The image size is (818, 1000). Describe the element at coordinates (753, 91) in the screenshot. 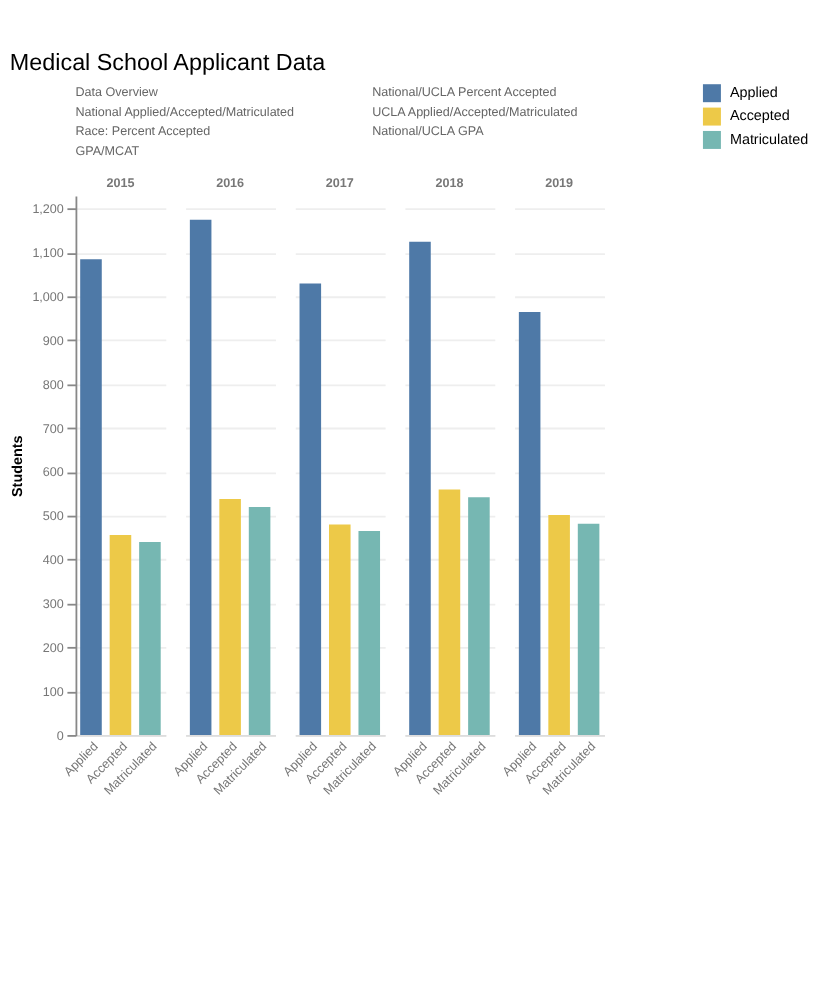

I see `legend-label: Applied` at that location.